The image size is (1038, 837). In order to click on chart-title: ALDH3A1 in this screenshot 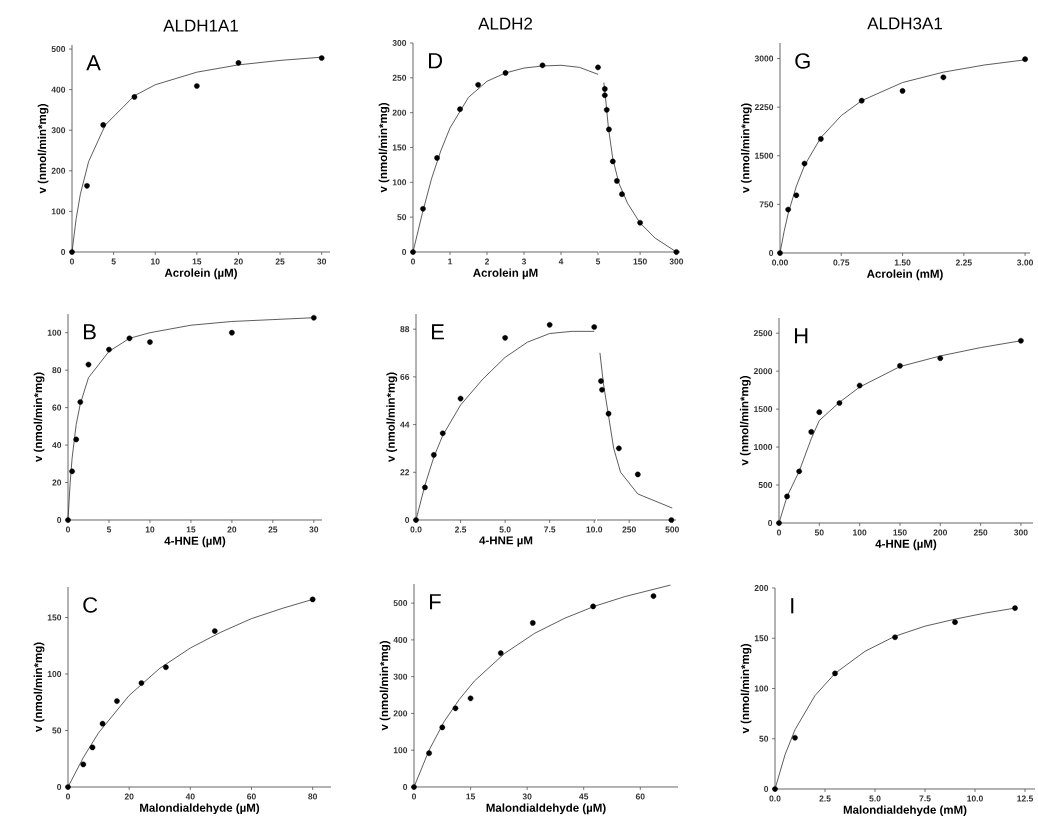, I will do `click(904, 23)`.